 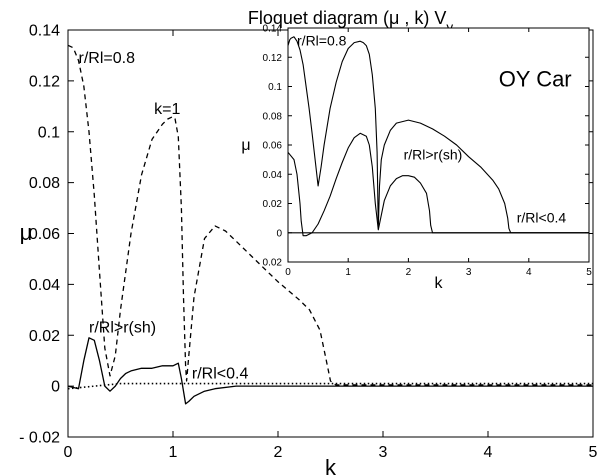 What do you see at coordinates (279, 233) in the screenshot?
I see `inset-y-tick-label: 0` at bounding box center [279, 233].